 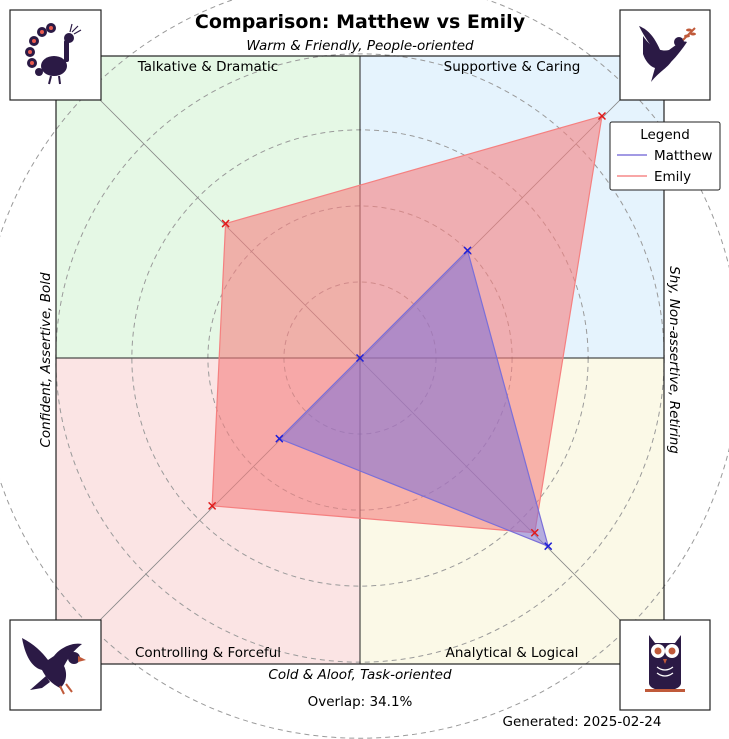 I want to click on marker-emily-top-right, so click(x=602, y=116).